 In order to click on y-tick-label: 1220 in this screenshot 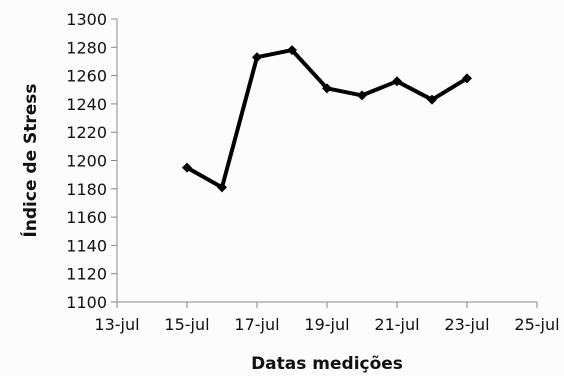, I will do `click(86, 132)`.